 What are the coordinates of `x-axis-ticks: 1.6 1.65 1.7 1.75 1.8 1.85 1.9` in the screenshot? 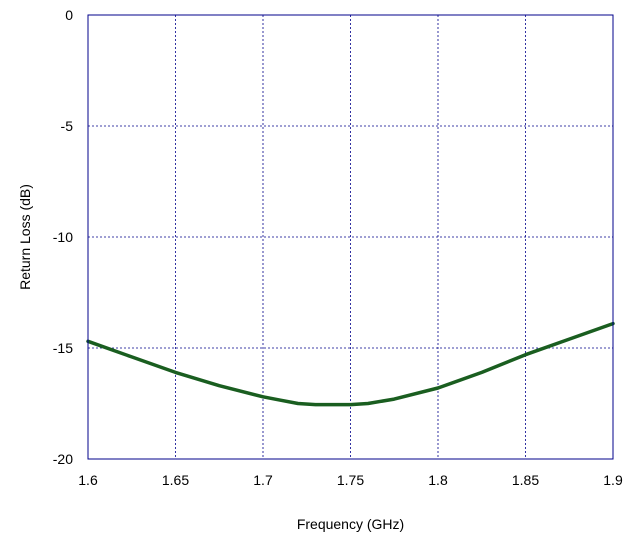 It's located at (350, 480).